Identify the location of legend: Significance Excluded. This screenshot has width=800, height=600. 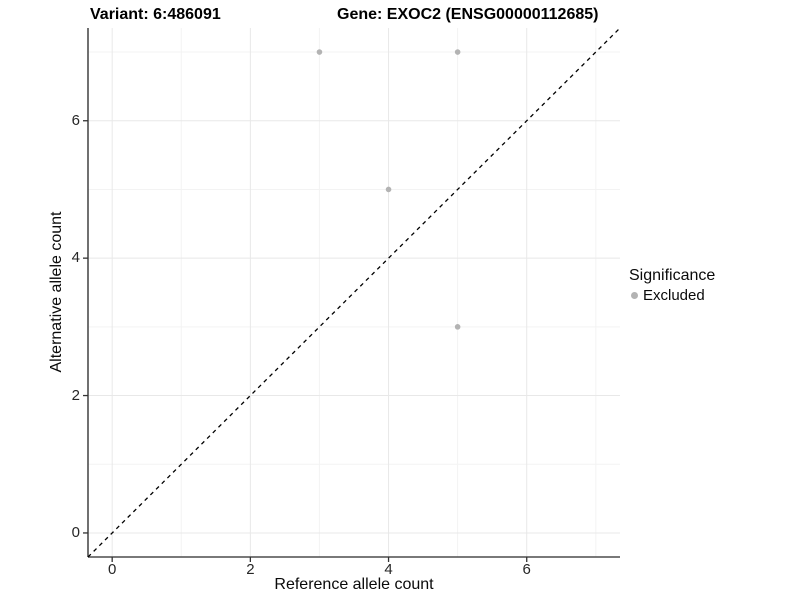
(672, 285).